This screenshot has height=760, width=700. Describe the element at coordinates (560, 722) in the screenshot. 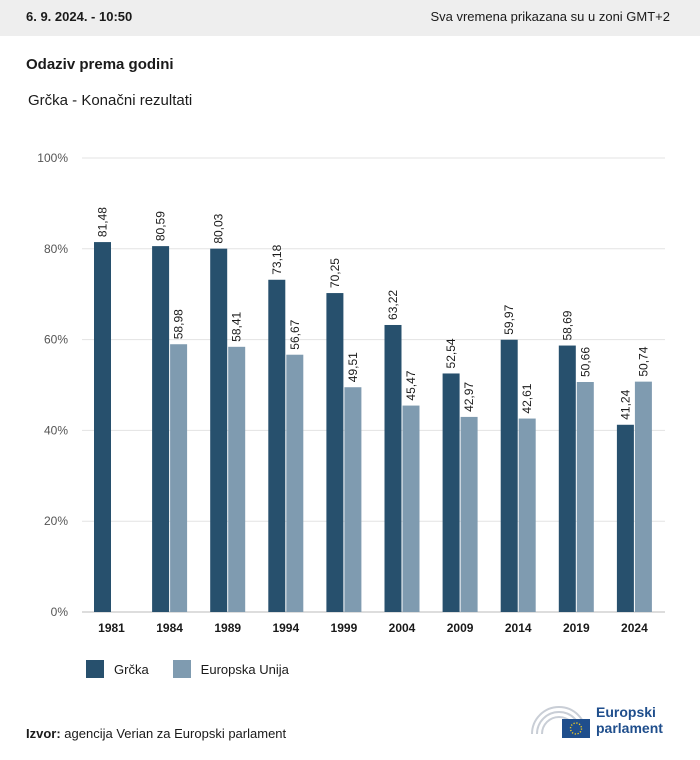

I see `hemicycle-icon` at that location.